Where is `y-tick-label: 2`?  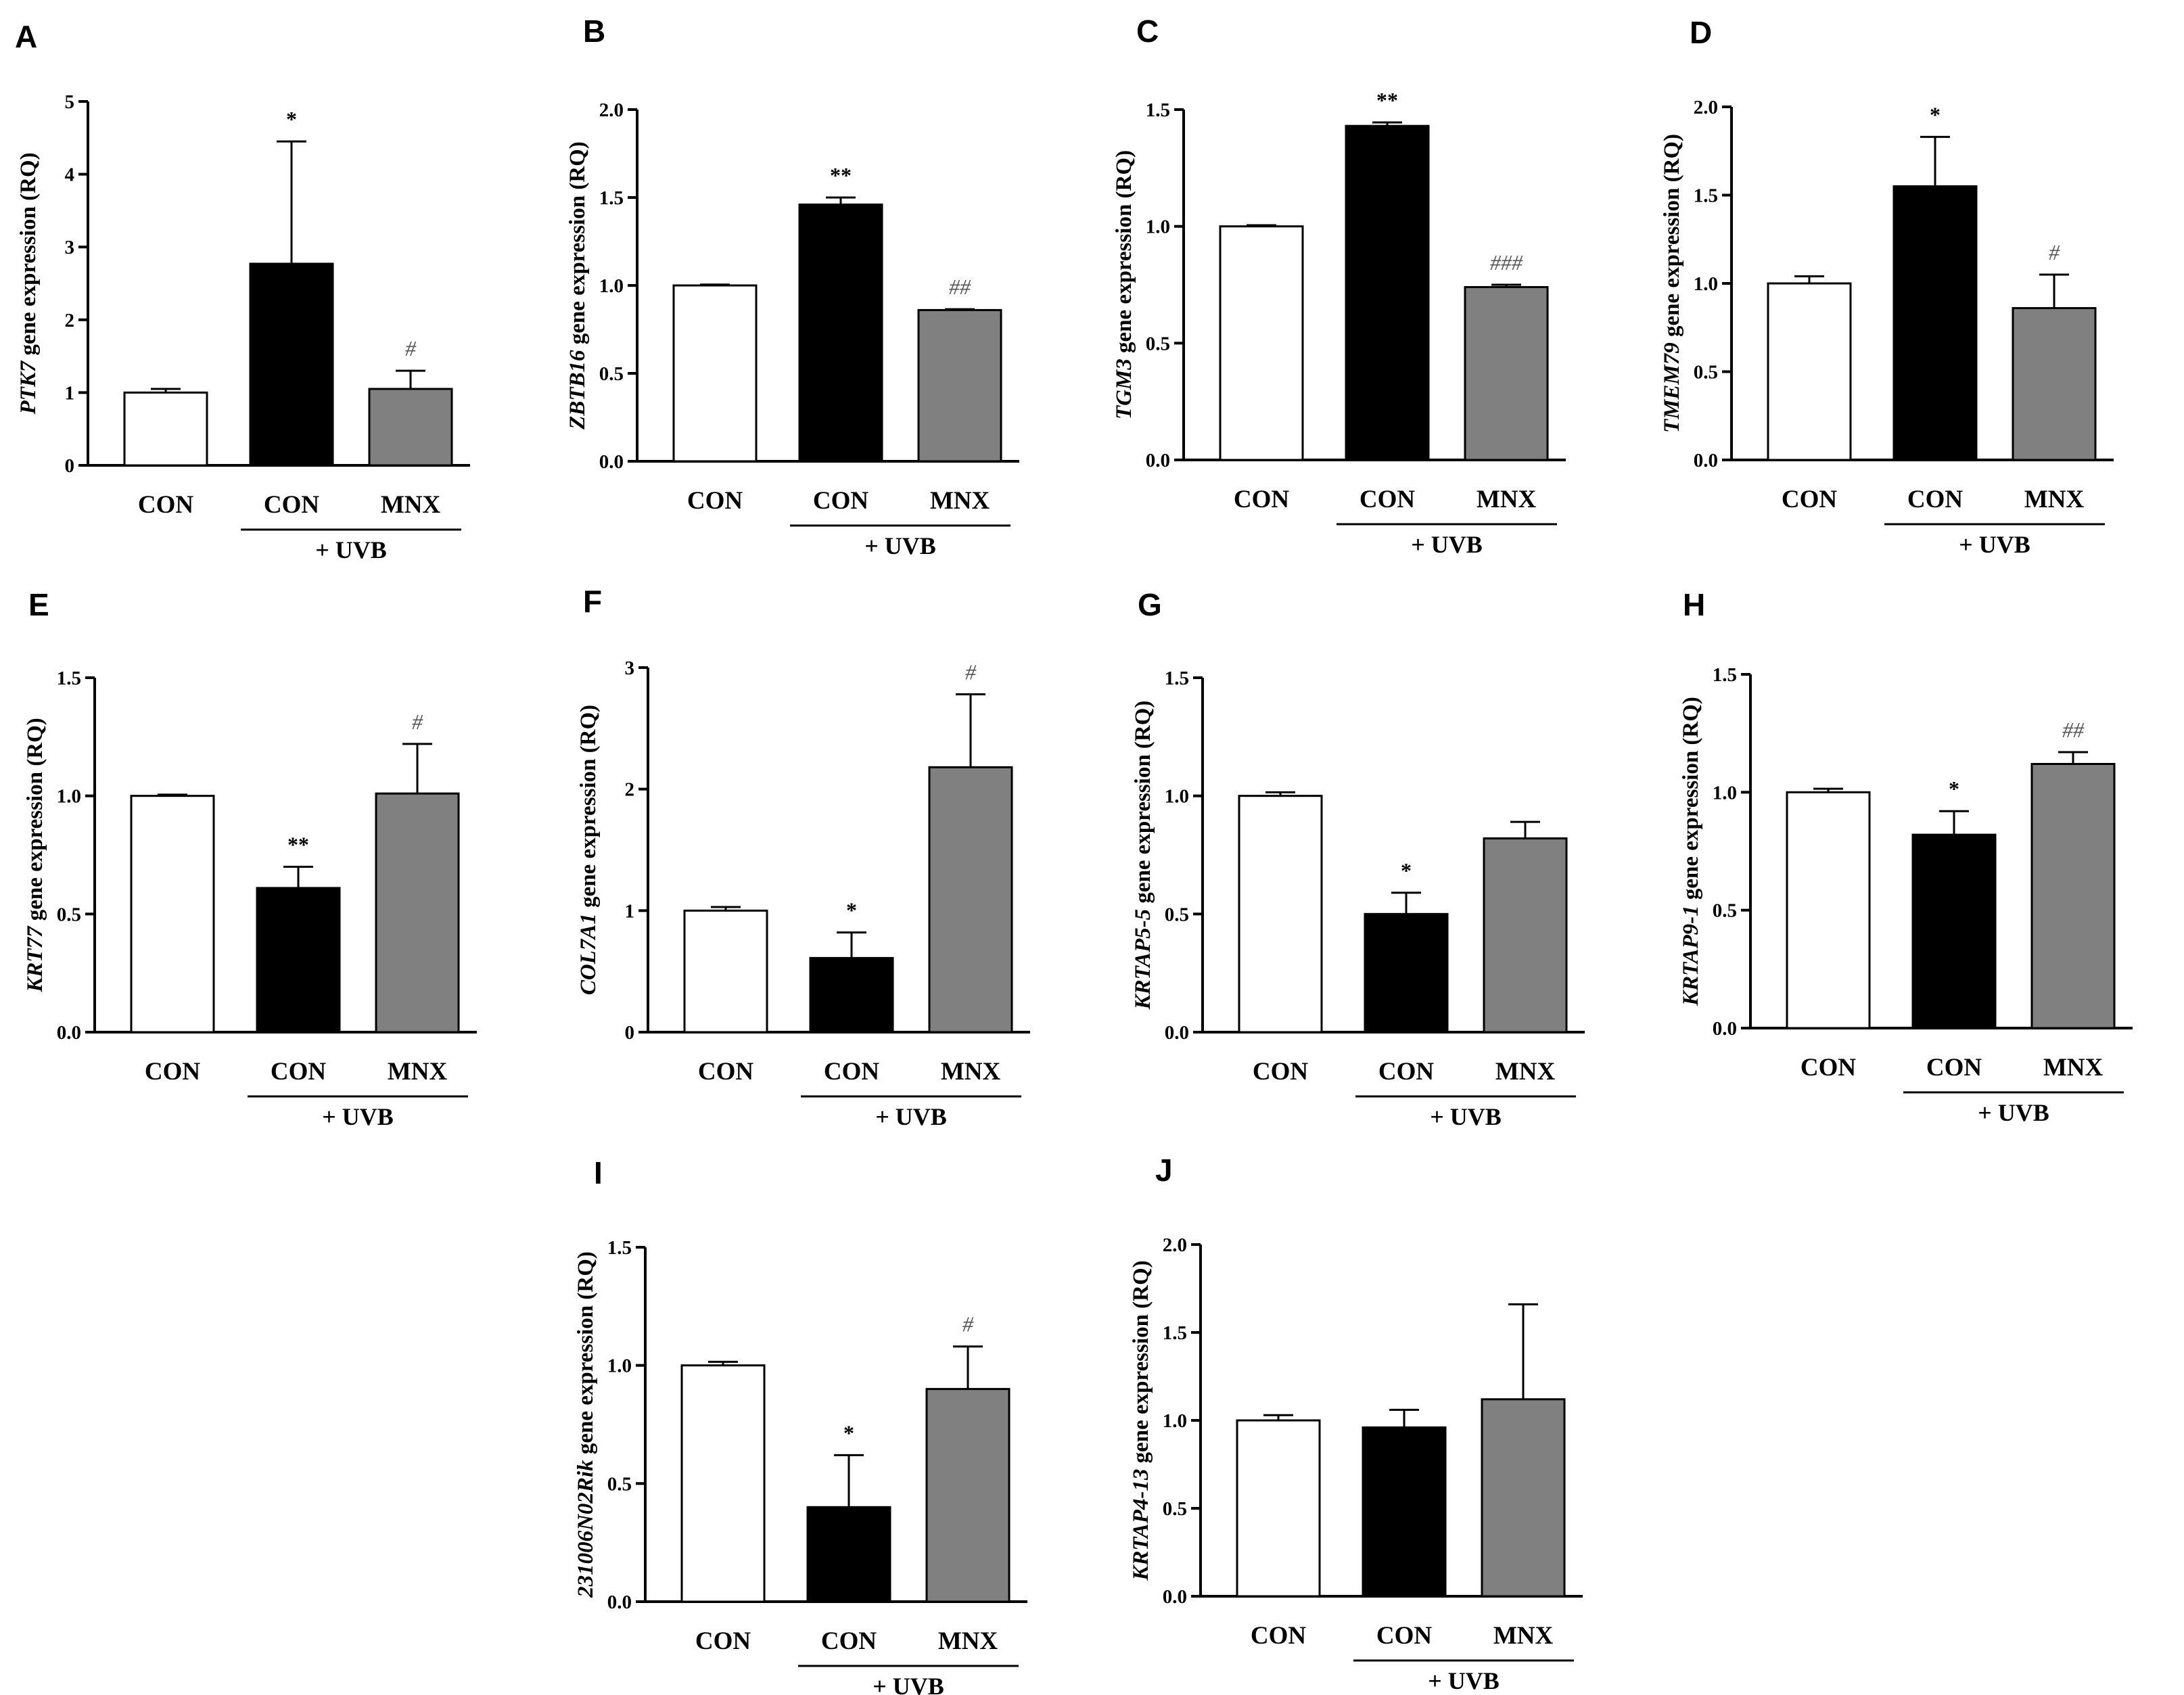 y-tick-label: 2 is located at coordinates (70, 321).